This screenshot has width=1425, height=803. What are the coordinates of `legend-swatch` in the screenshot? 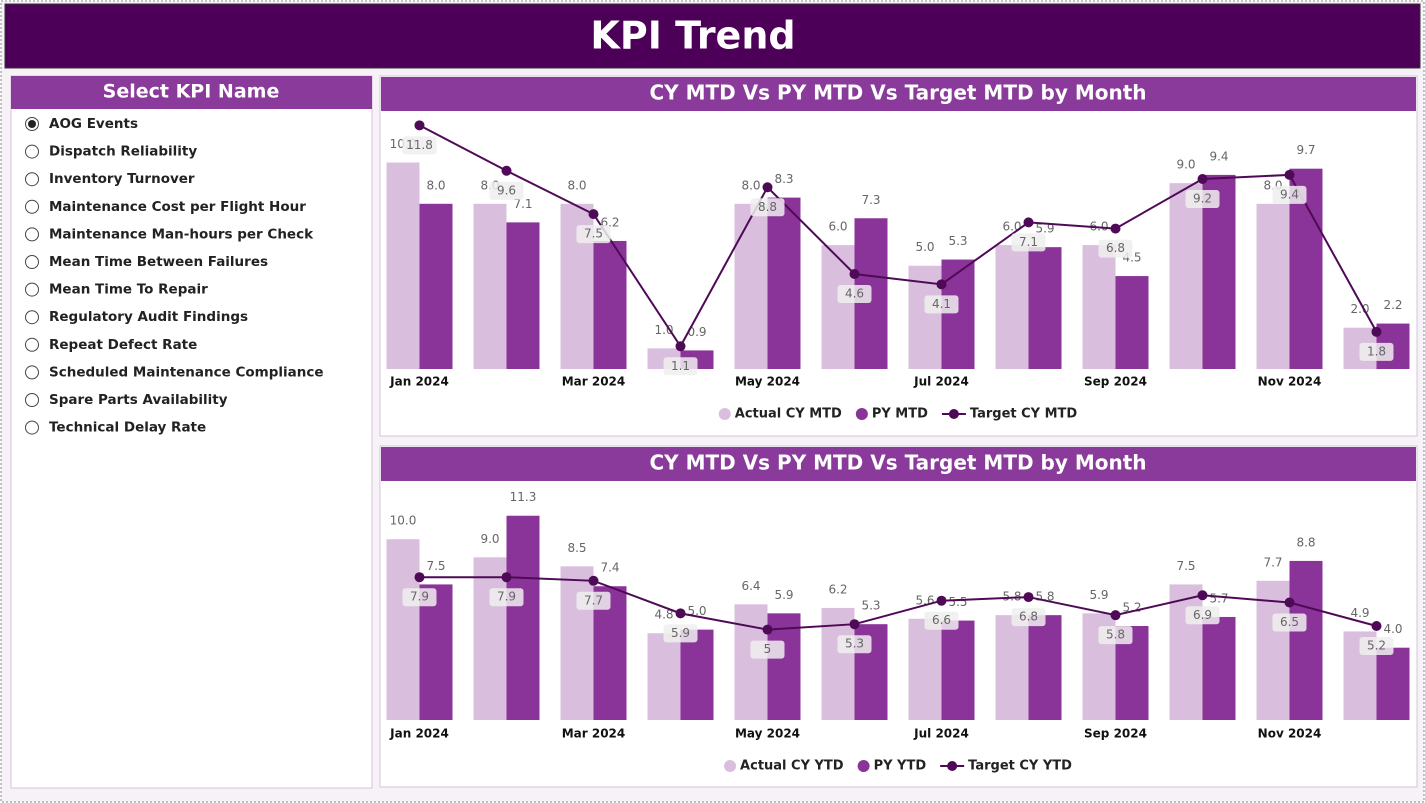 It's located at (952, 766).